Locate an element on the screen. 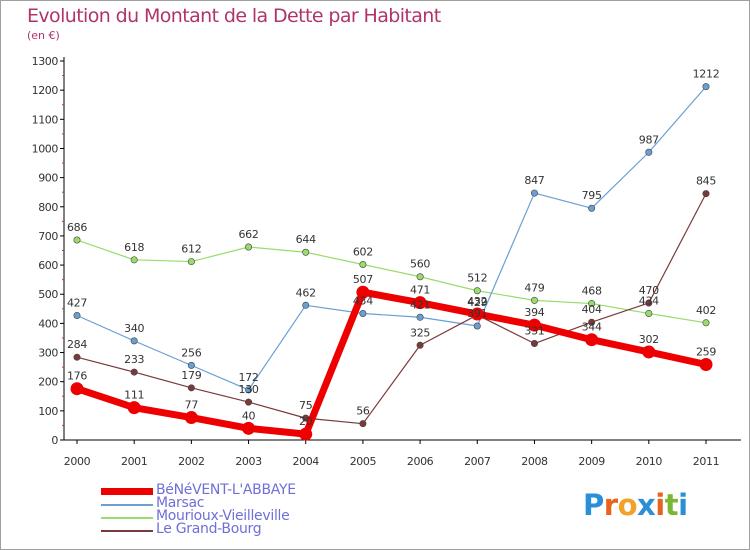 This screenshot has height=550, width=750. y-tick-label: 500 is located at coordinates (48, 294).